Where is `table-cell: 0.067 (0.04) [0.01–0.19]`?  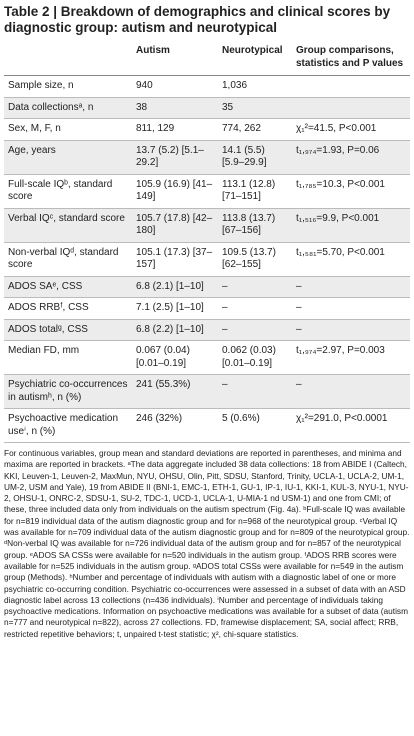 table-cell: 0.067 (0.04) [0.01–0.19] is located at coordinates (175, 357).